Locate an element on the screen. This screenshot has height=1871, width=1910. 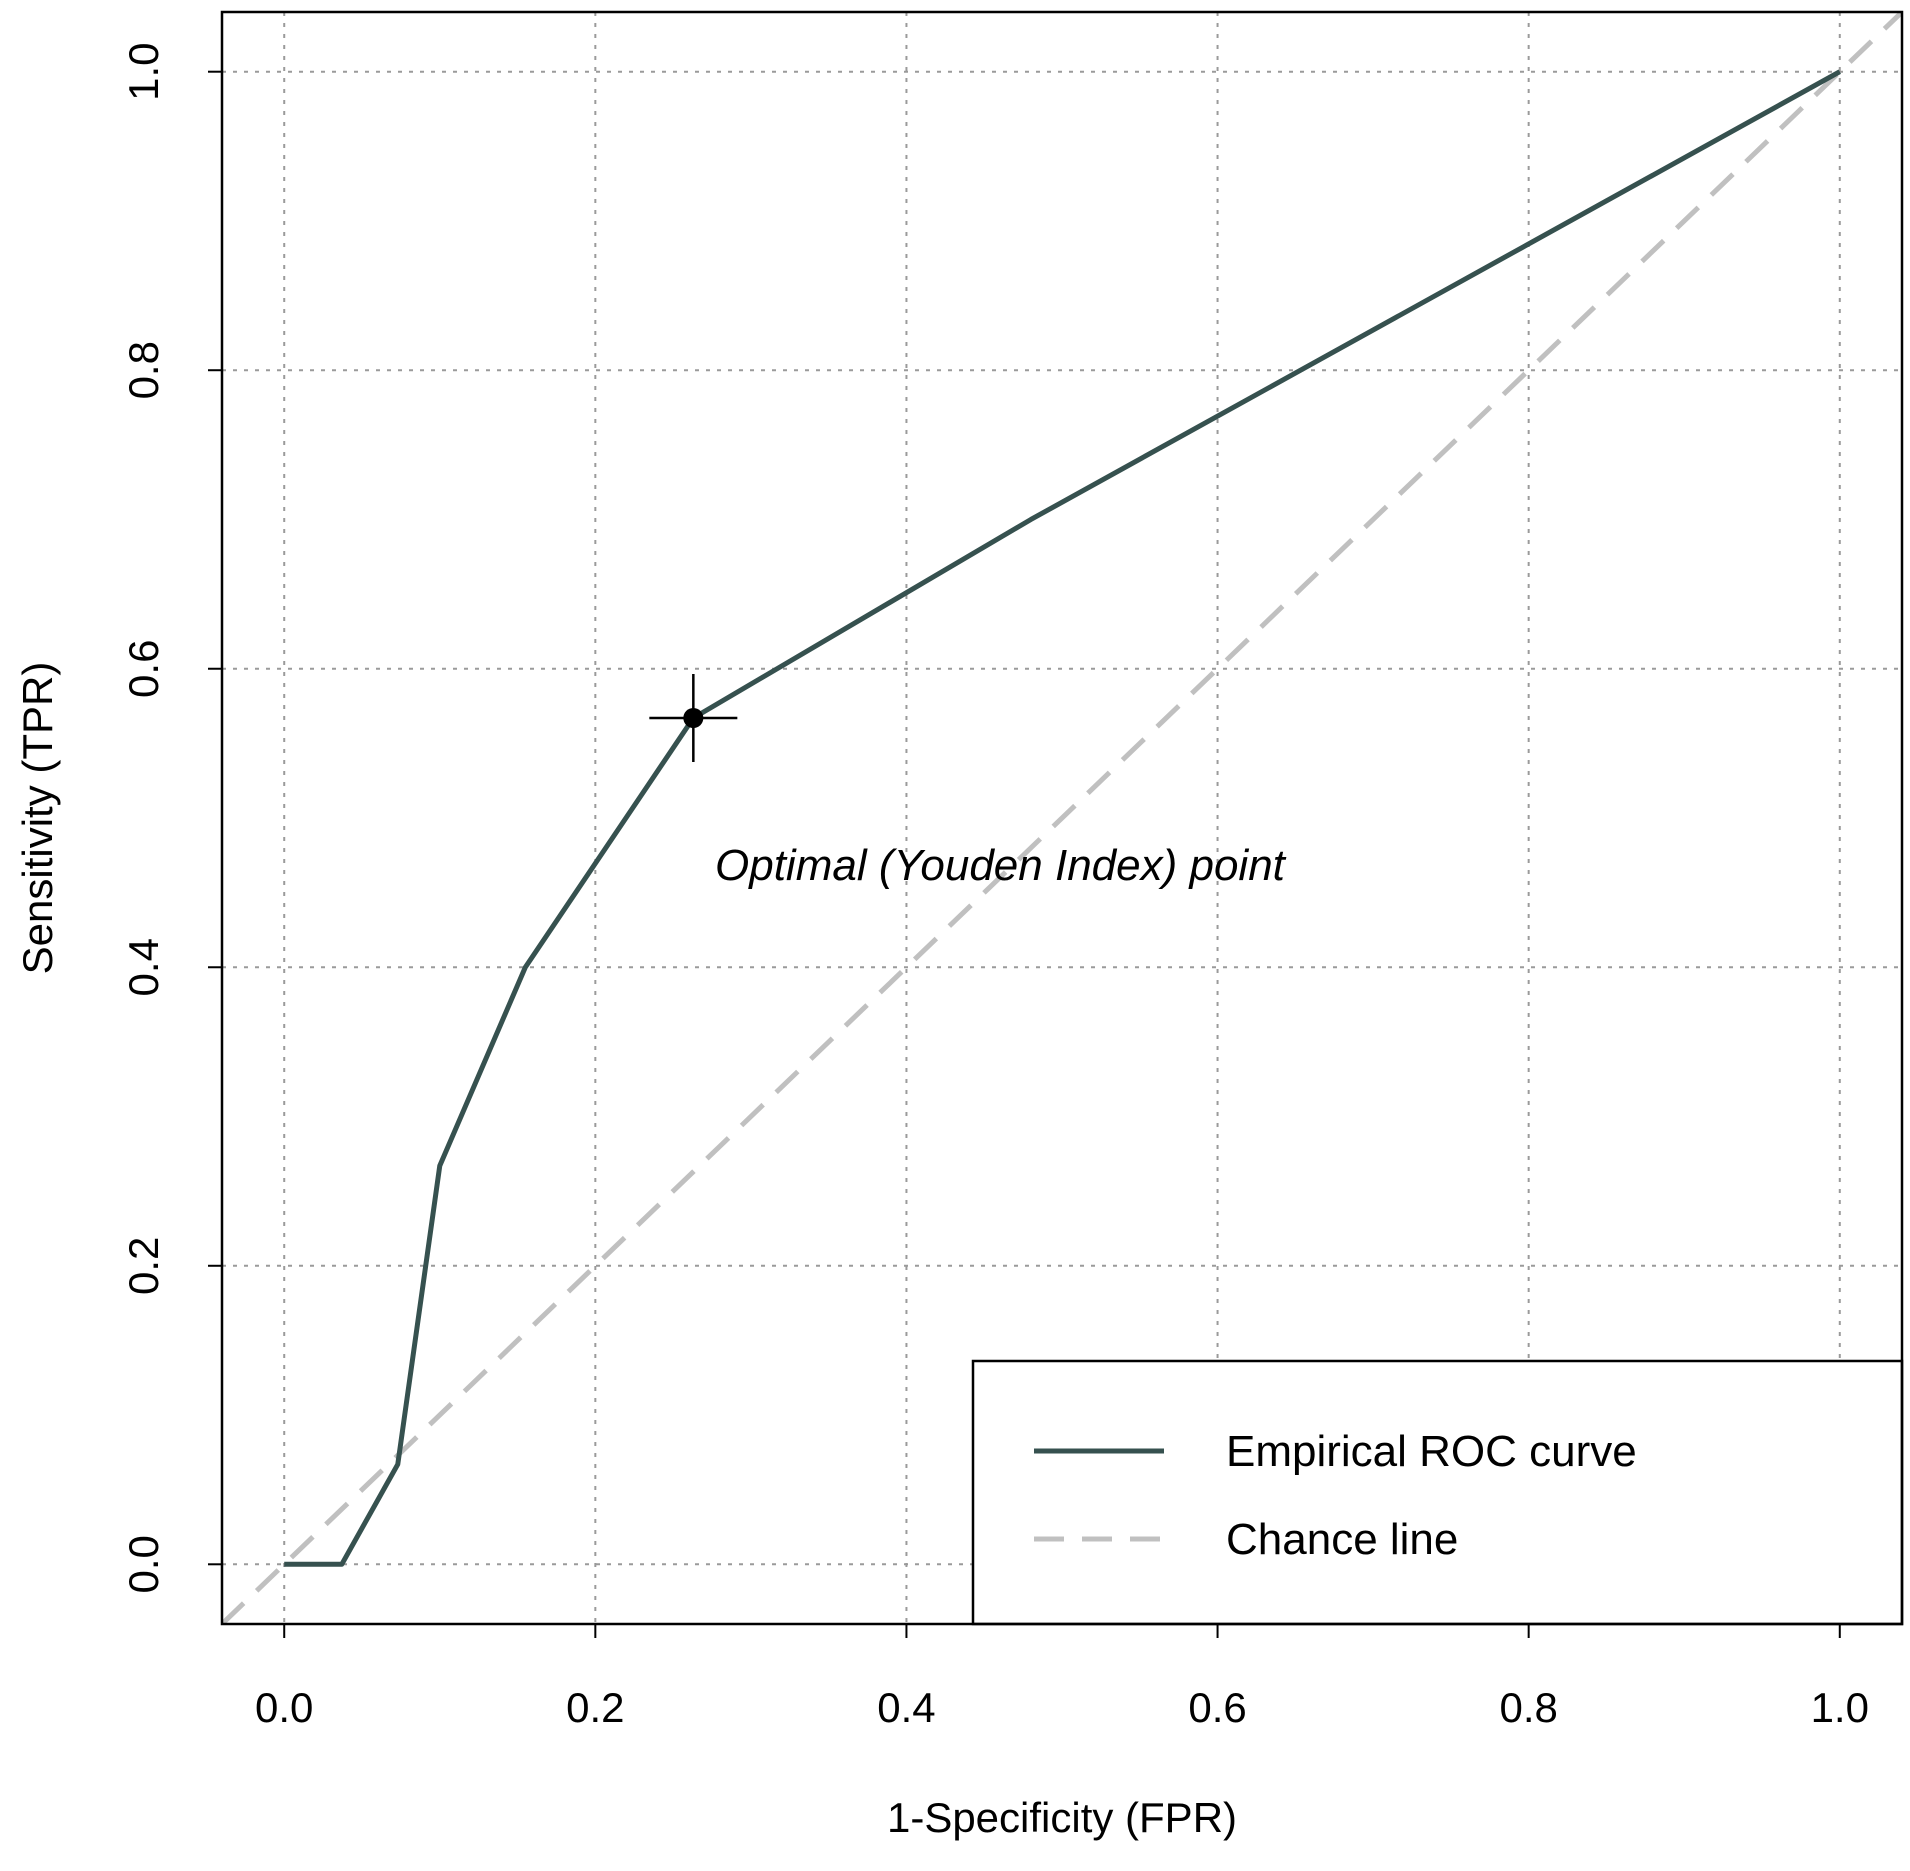
x-tick-label: 0.8 is located at coordinates (1528, 1707).